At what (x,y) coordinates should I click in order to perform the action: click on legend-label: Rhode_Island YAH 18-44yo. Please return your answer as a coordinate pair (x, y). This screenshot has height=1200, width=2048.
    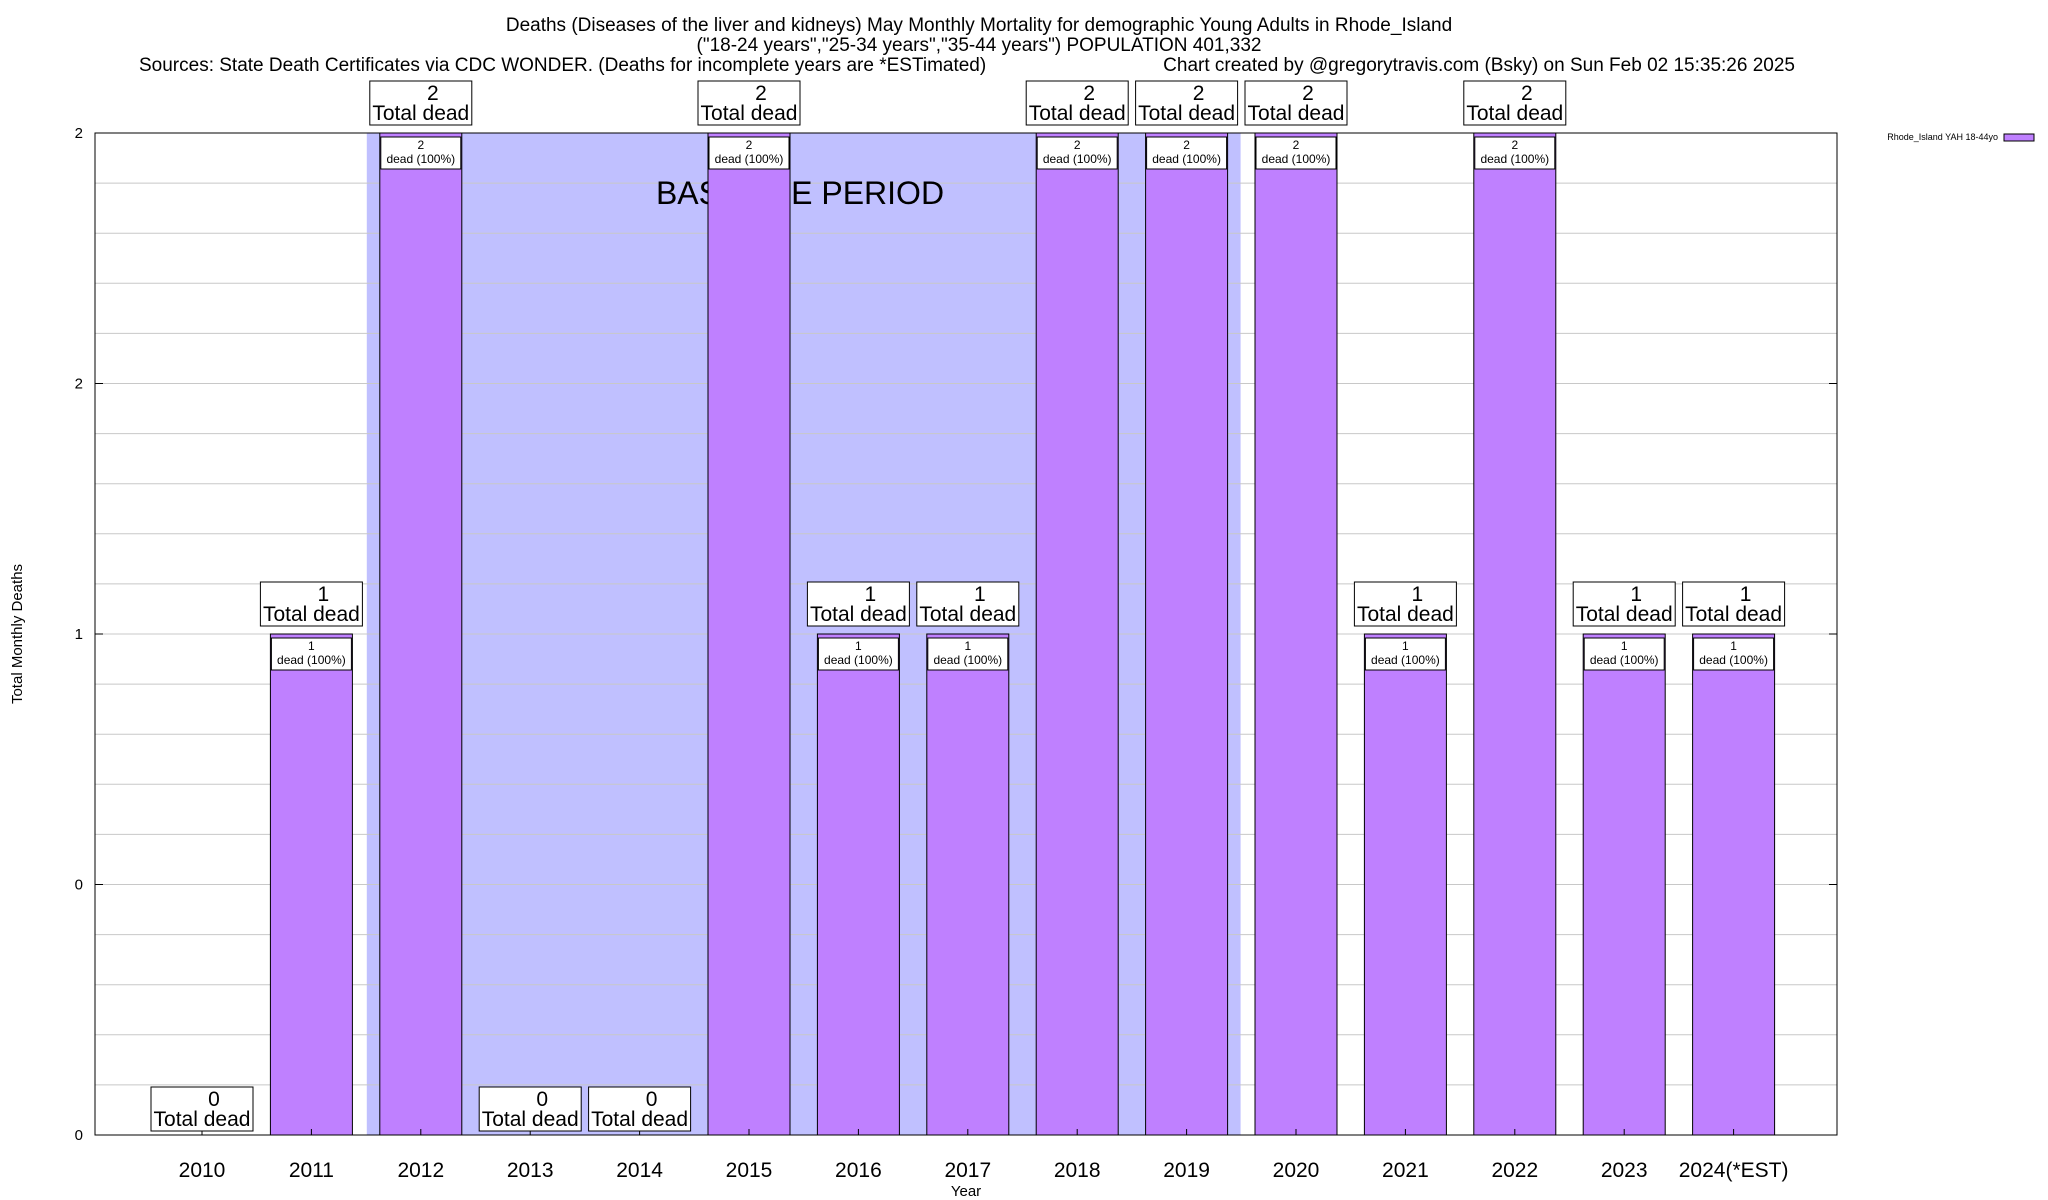
    Looking at the image, I should click on (1942, 137).